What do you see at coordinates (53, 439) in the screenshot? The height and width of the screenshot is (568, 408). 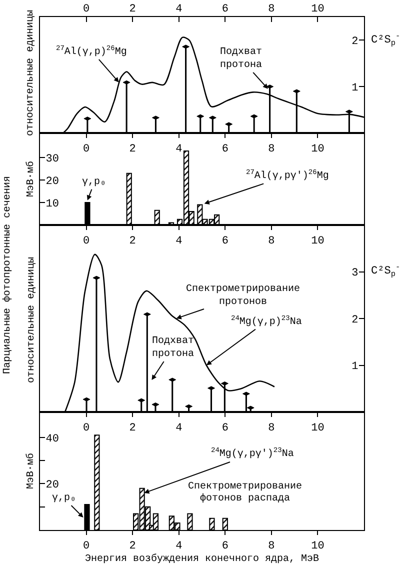 I see `y-tick-label: 40` at bounding box center [53, 439].